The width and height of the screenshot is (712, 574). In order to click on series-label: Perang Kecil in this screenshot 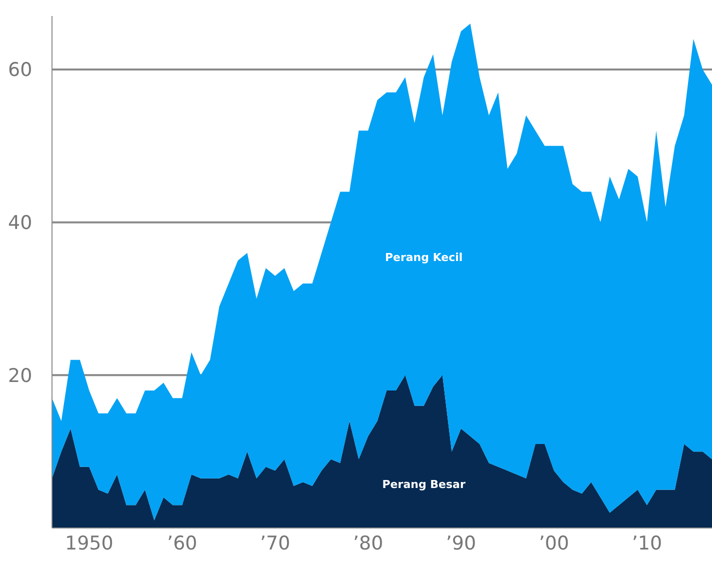, I will do `click(424, 257)`.